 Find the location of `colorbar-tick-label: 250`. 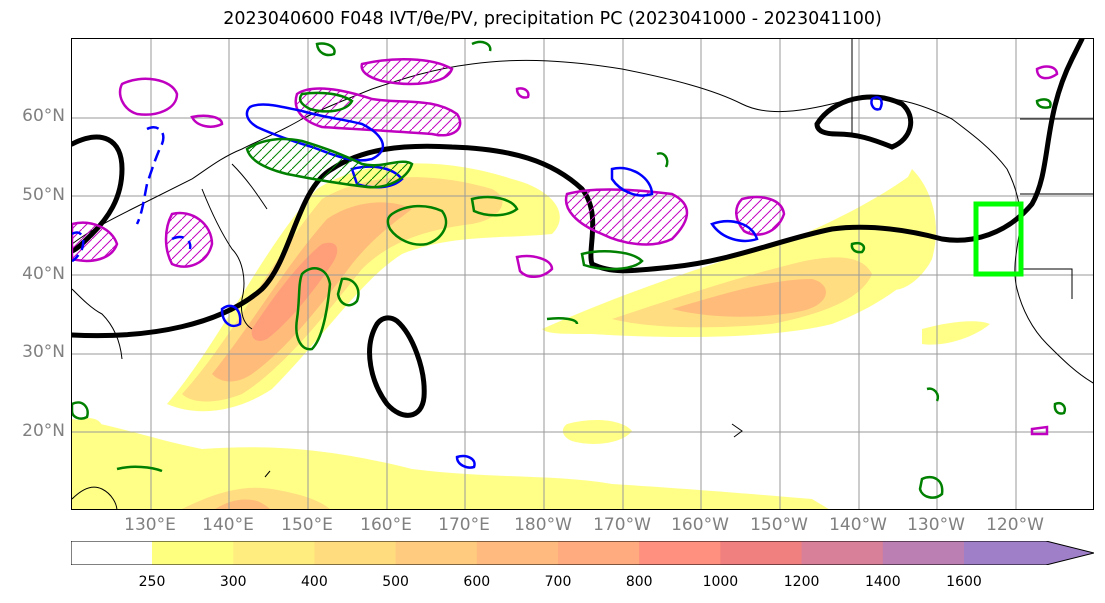

colorbar-tick-label: 250 is located at coordinates (152, 582).